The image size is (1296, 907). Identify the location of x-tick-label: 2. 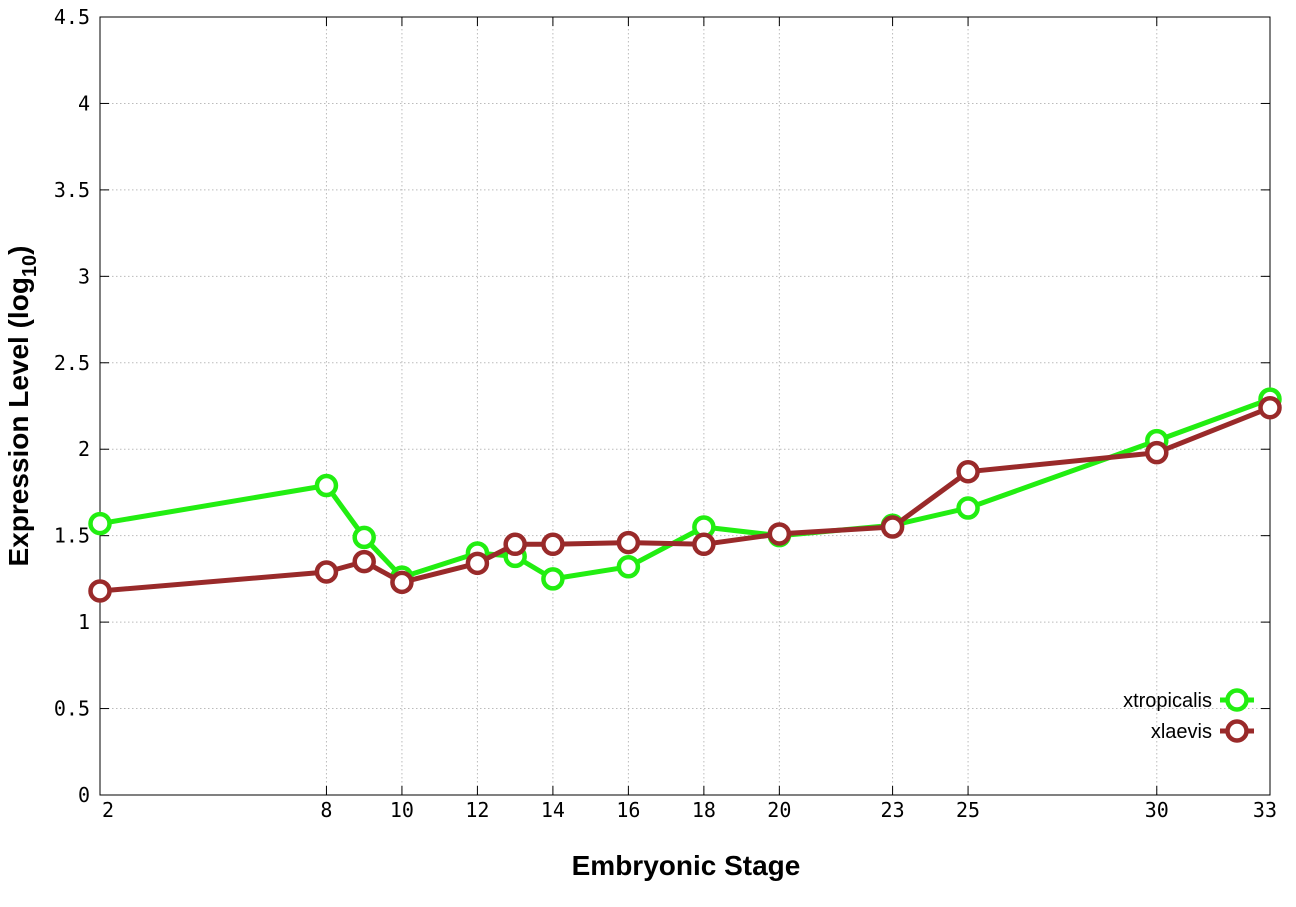
(108, 810).